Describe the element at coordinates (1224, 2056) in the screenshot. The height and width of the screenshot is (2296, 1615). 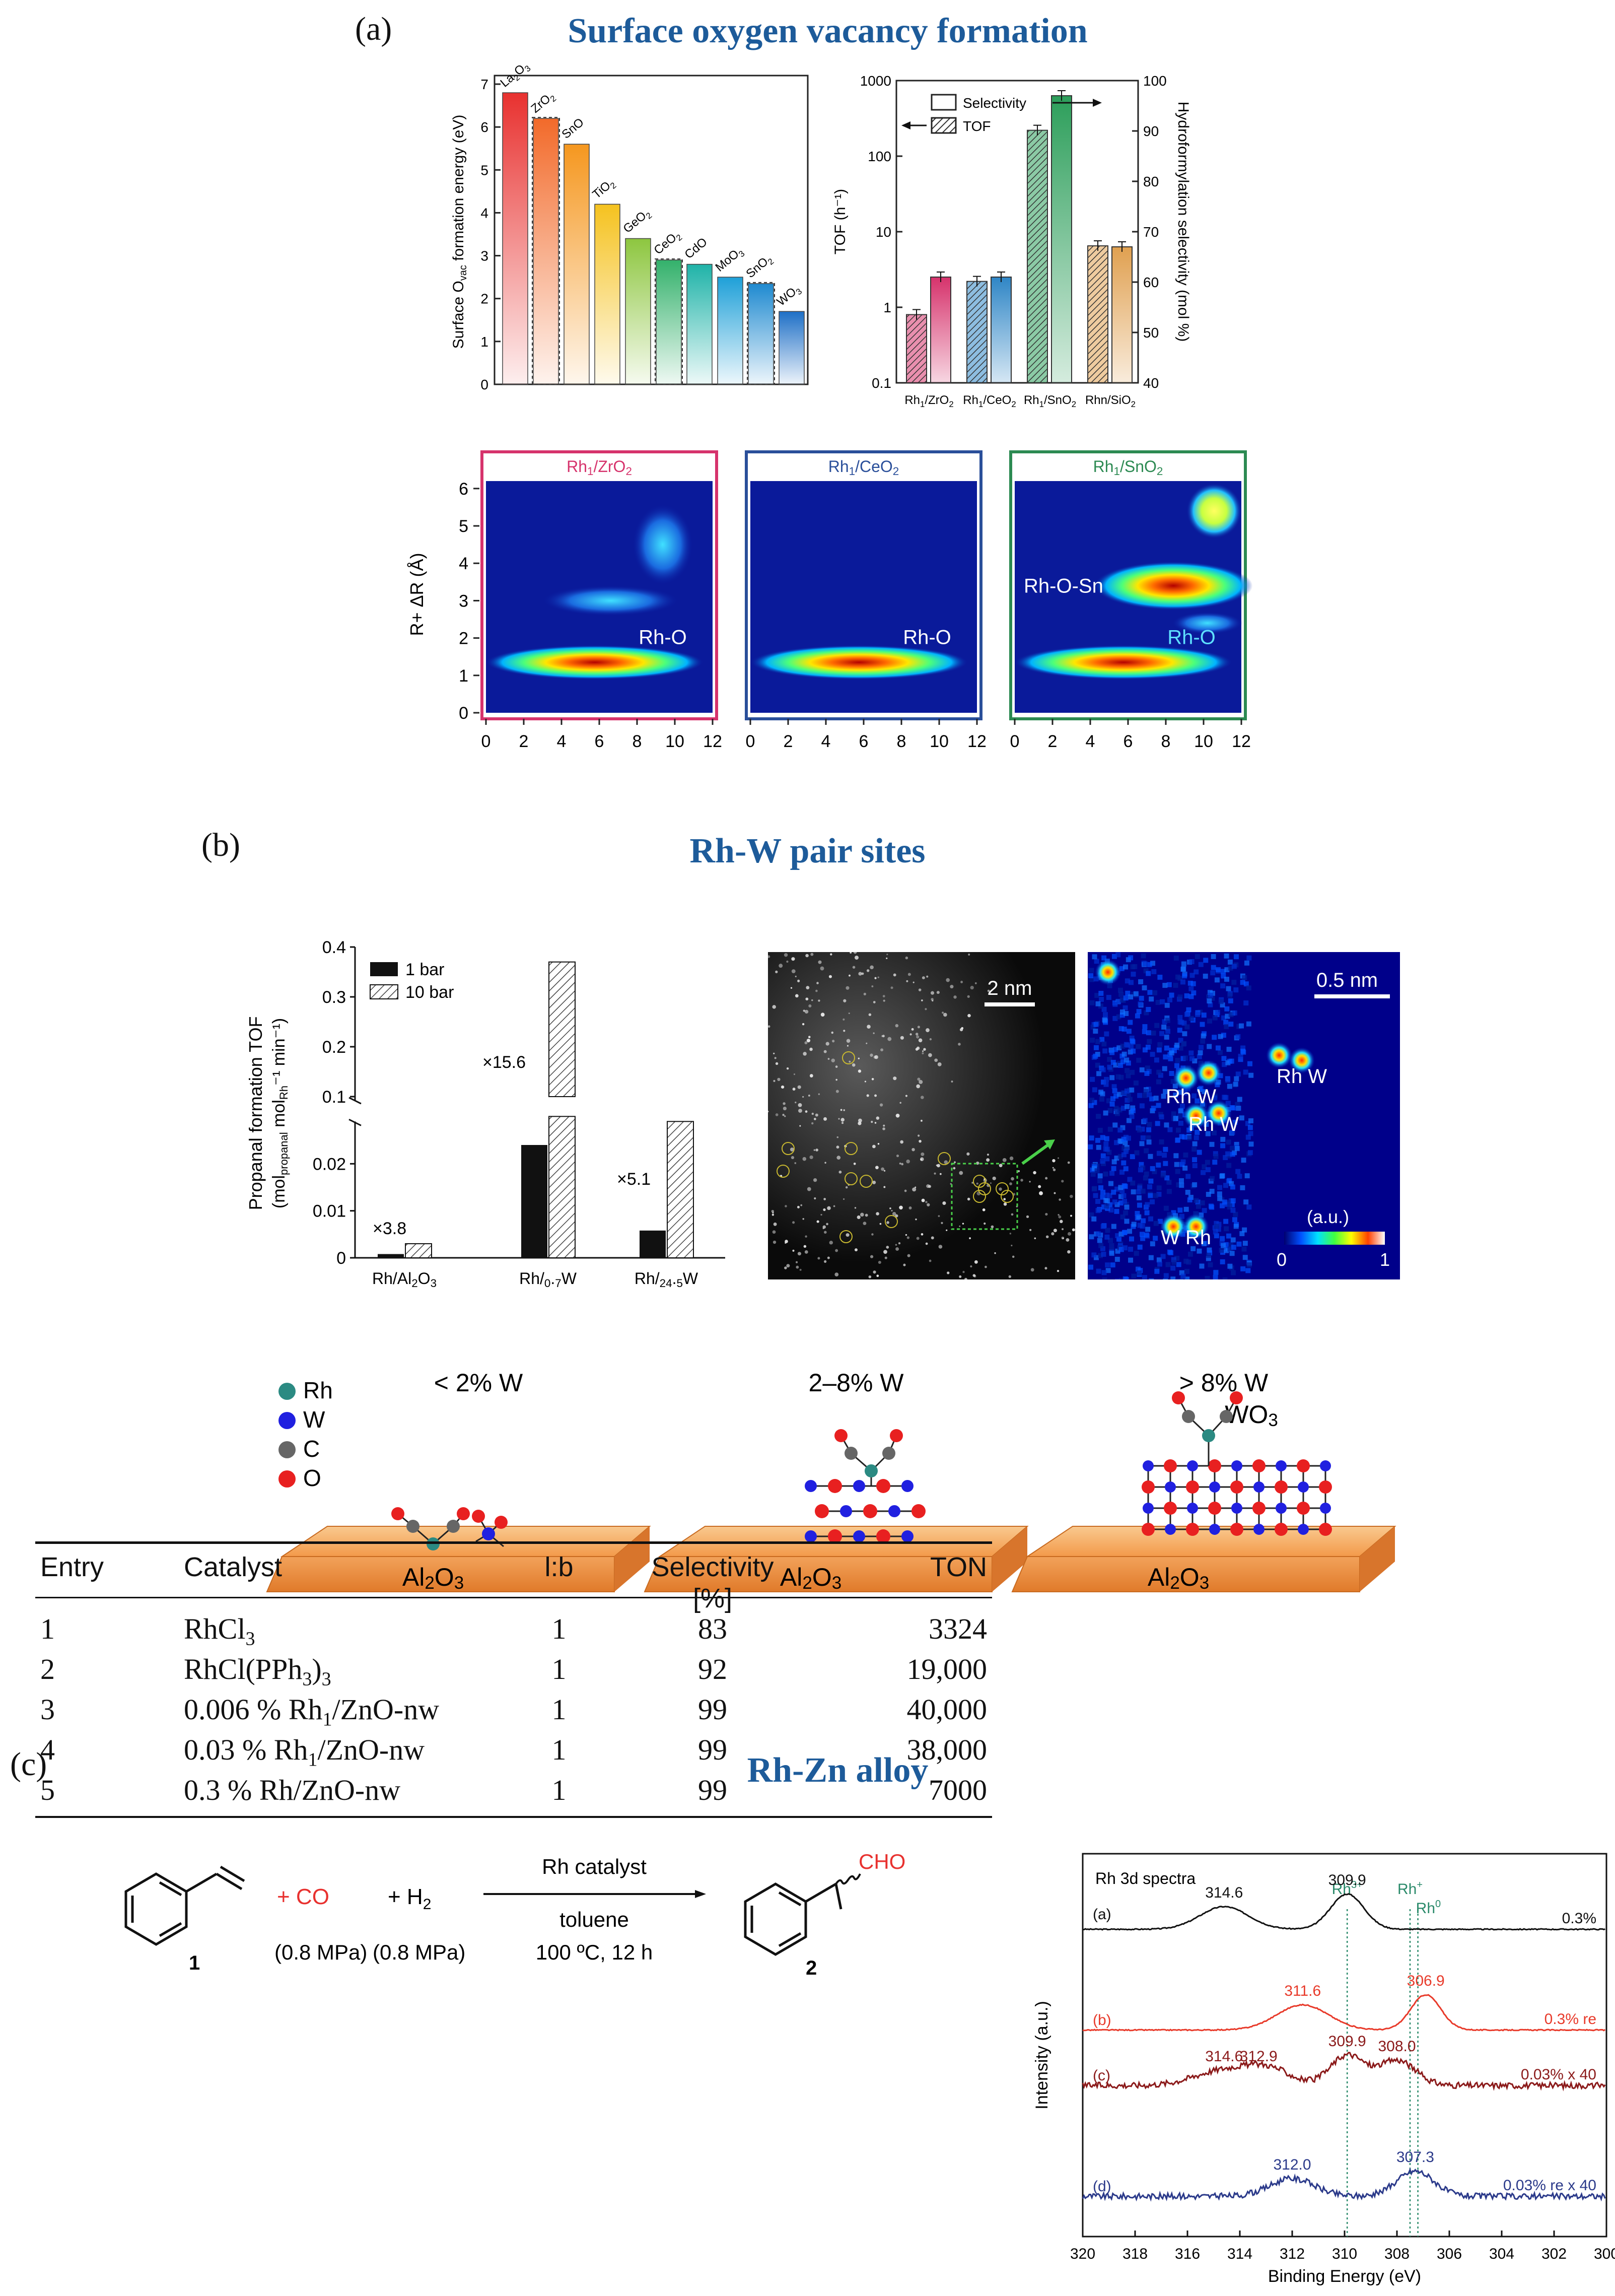
I see `xps-peak-label: 314.6` at that location.